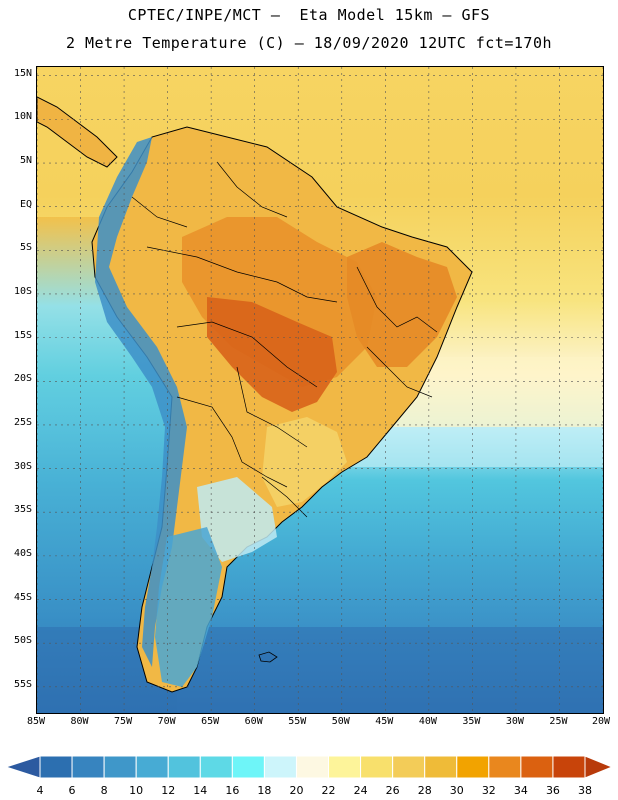 The image size is (618, 800). I want to click on temperature-colorbar, so click(309, 767).